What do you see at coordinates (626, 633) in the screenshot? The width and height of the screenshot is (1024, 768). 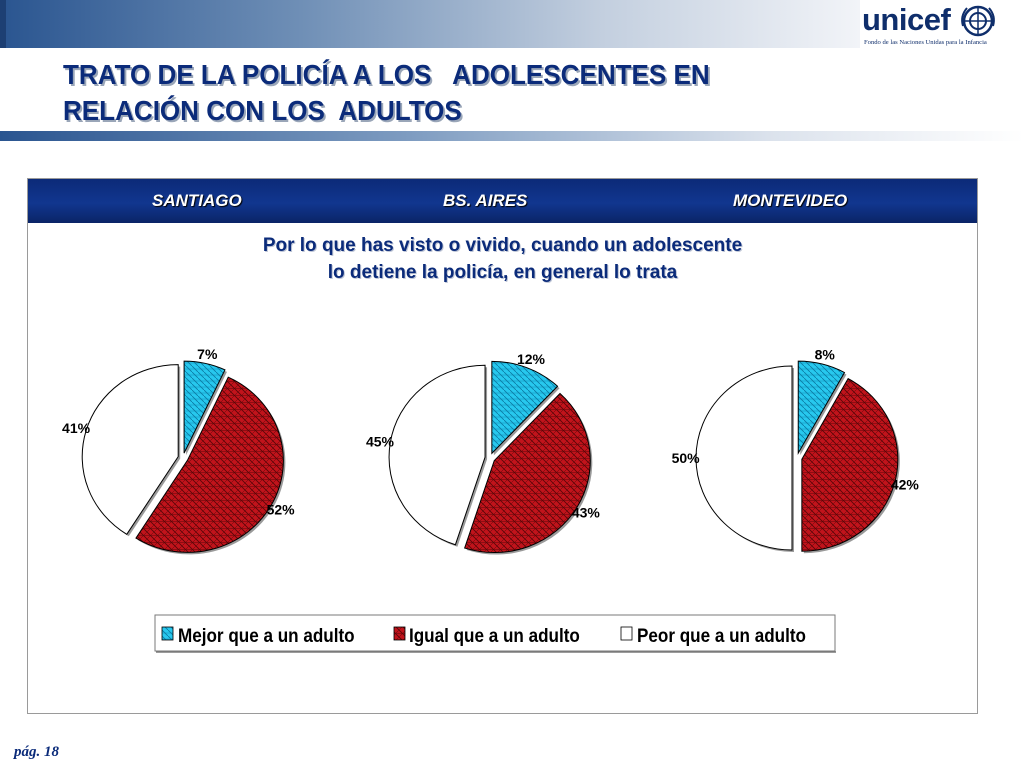 I see `legend-swatch-peor` at bounding box center [626, 633].